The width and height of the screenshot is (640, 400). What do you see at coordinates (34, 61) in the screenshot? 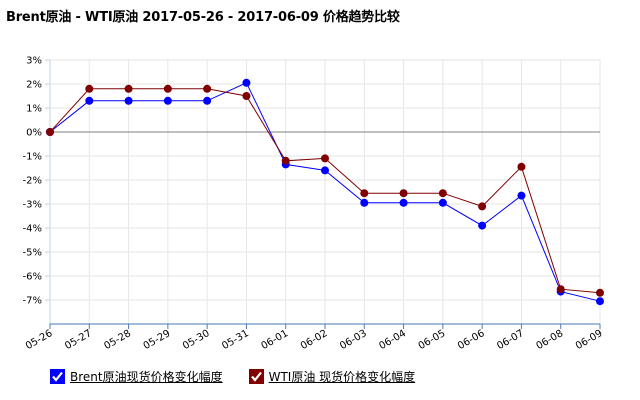
I see `y-tick-label: 3%` at bounding box center [34, 61].